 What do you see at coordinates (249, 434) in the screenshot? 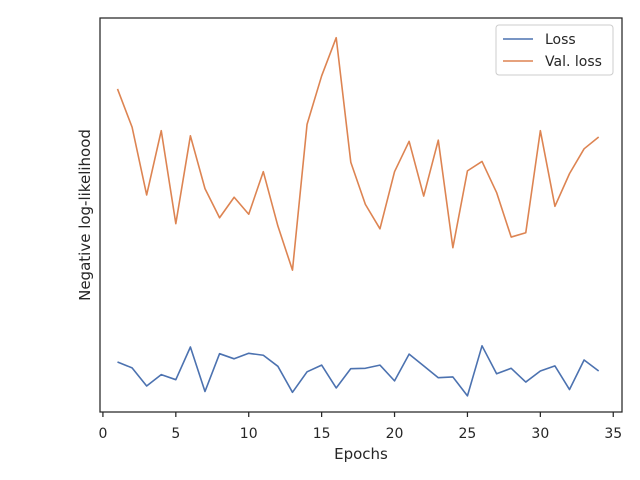
I see `x-tick-label: 10` at bounding box center [249, 434].